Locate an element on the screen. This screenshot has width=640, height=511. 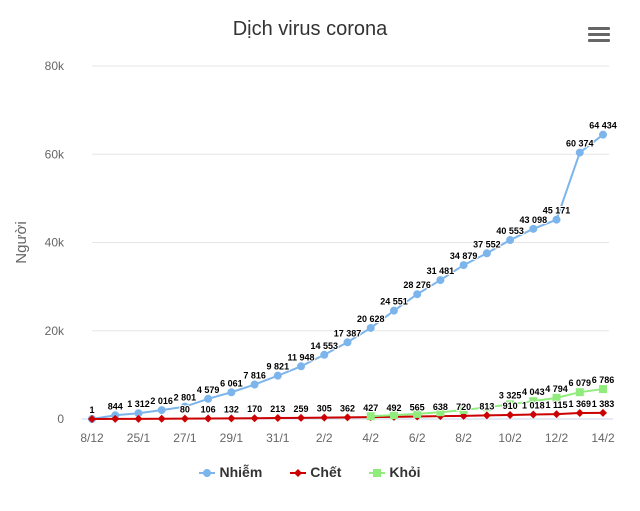
data-label: 17 387 is located at coordinates (348, 333).